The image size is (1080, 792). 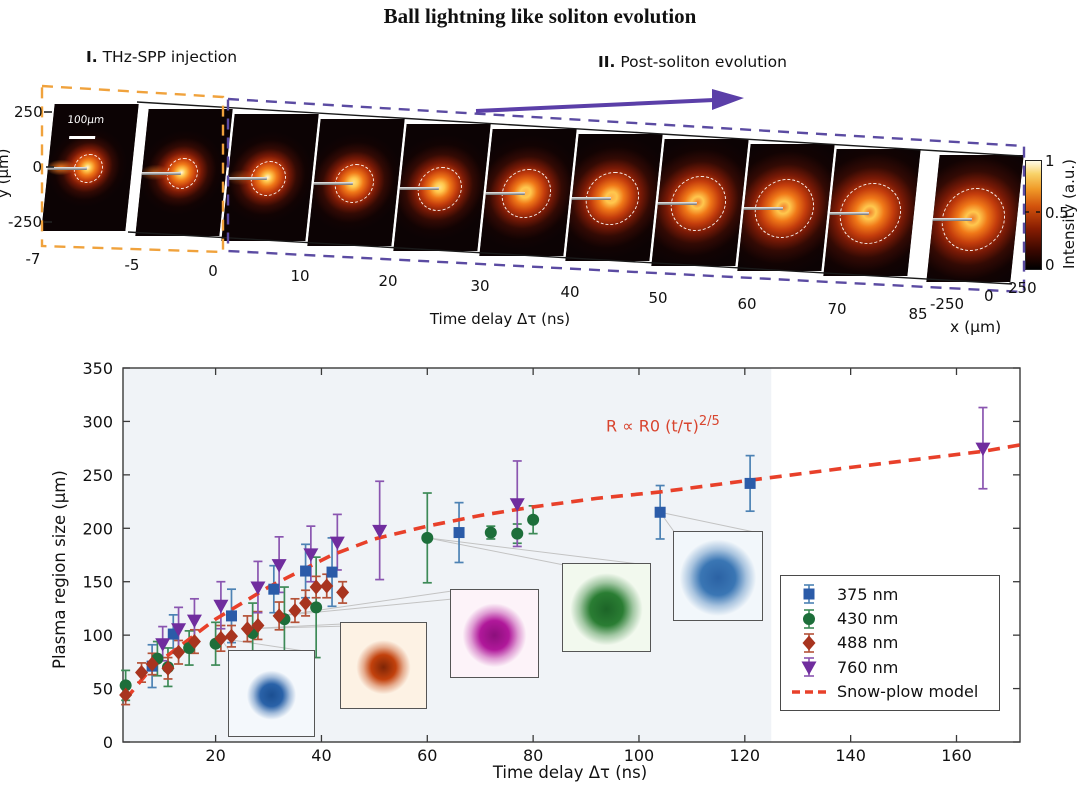 What do you see at coordinates (709, 421) in the screenshot?
I see `model-annotation-exponent: 2/5` at bounding box center [709, 421].